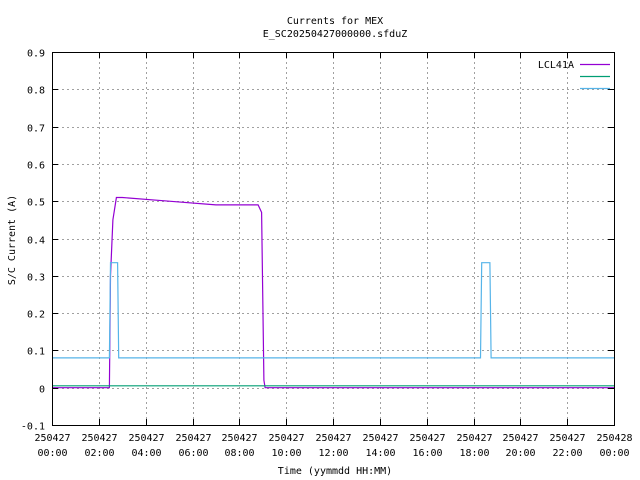  What do you see at coordinates (36, 91) in the screenshot?
I see `y-tick-label: 0.8` at bounding box center [36, 91].